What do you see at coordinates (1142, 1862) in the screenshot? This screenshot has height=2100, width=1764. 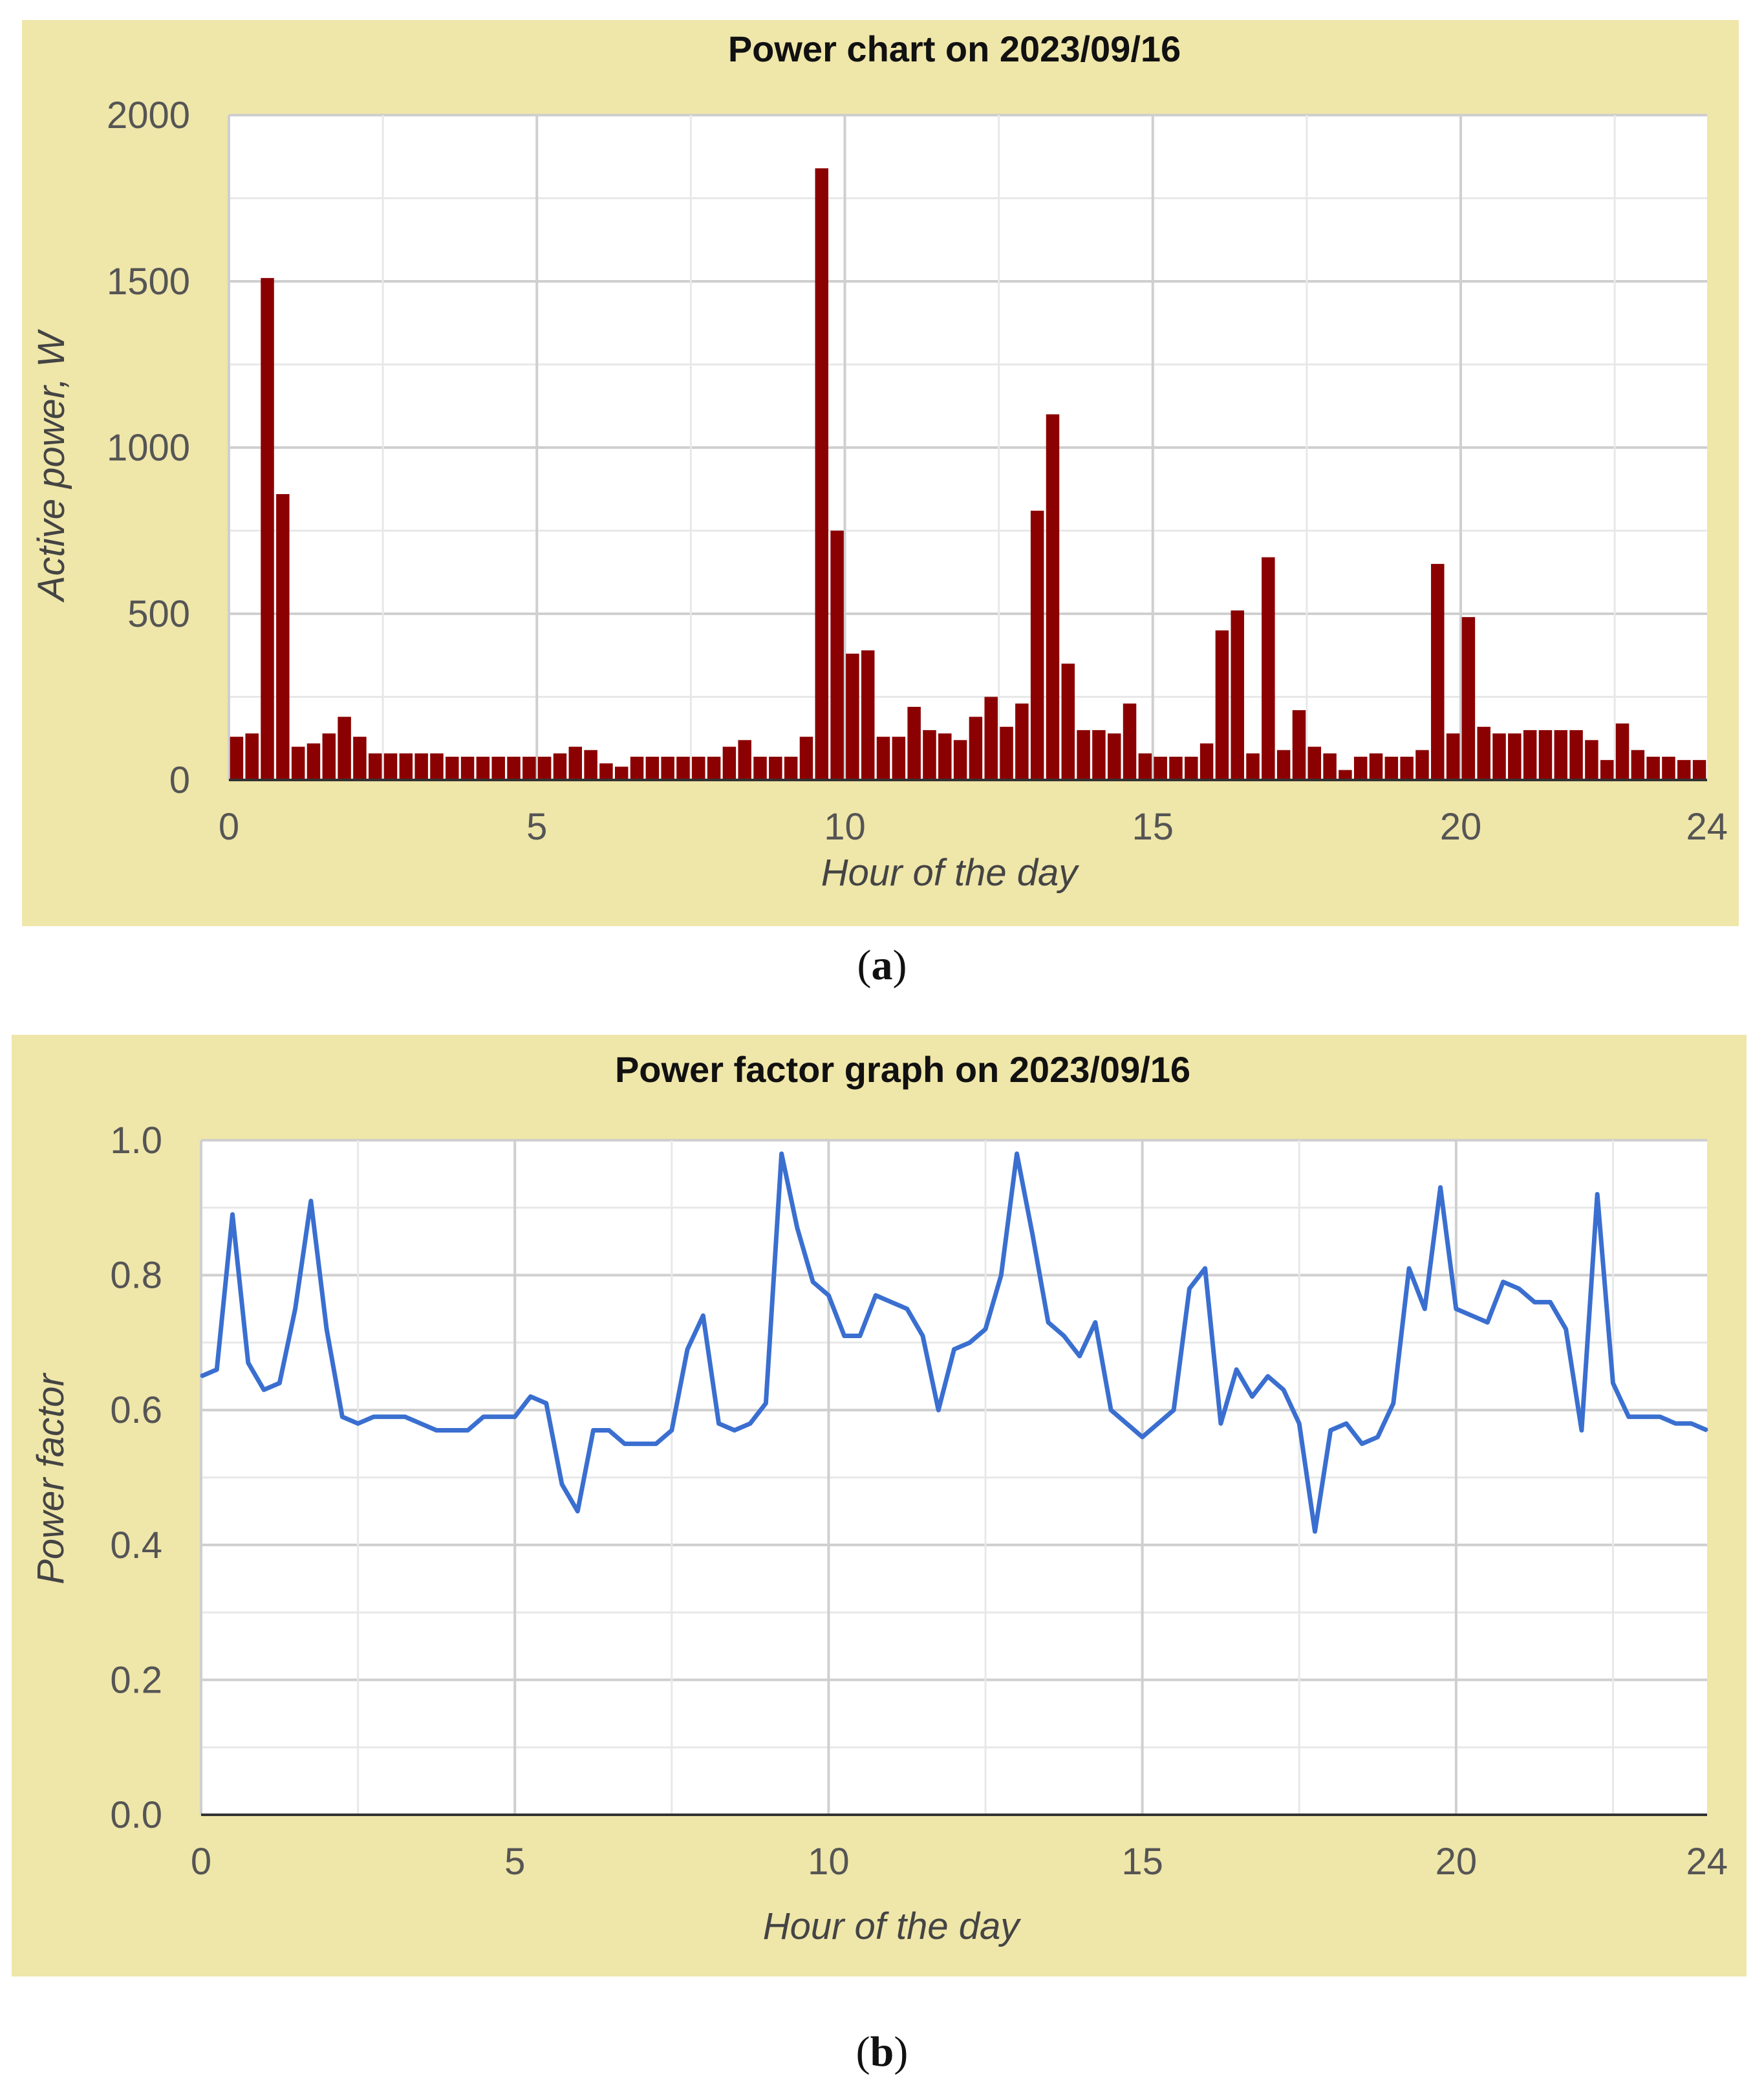 I see `x-tick-label: 15` at bounding box center [1142, 1862].